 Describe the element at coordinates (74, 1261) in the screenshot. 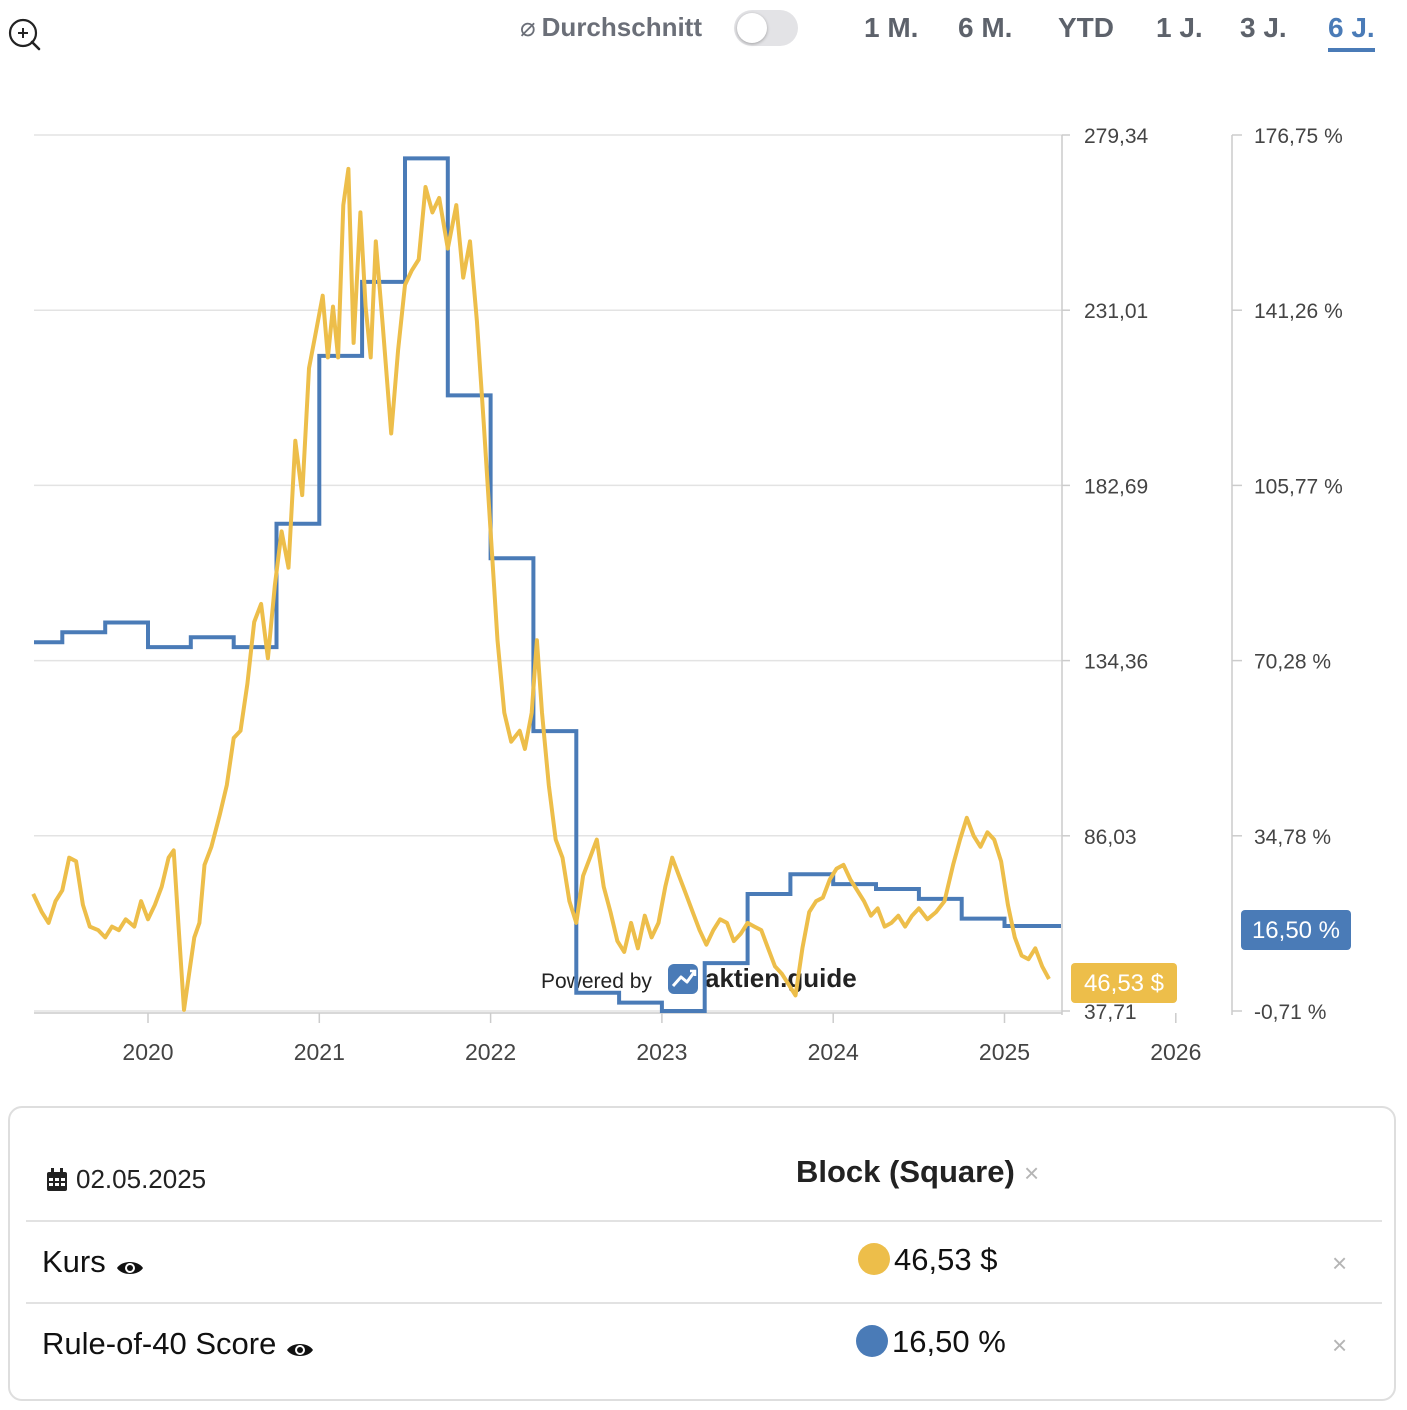

I see `kurs-label: Kurs` at that location.